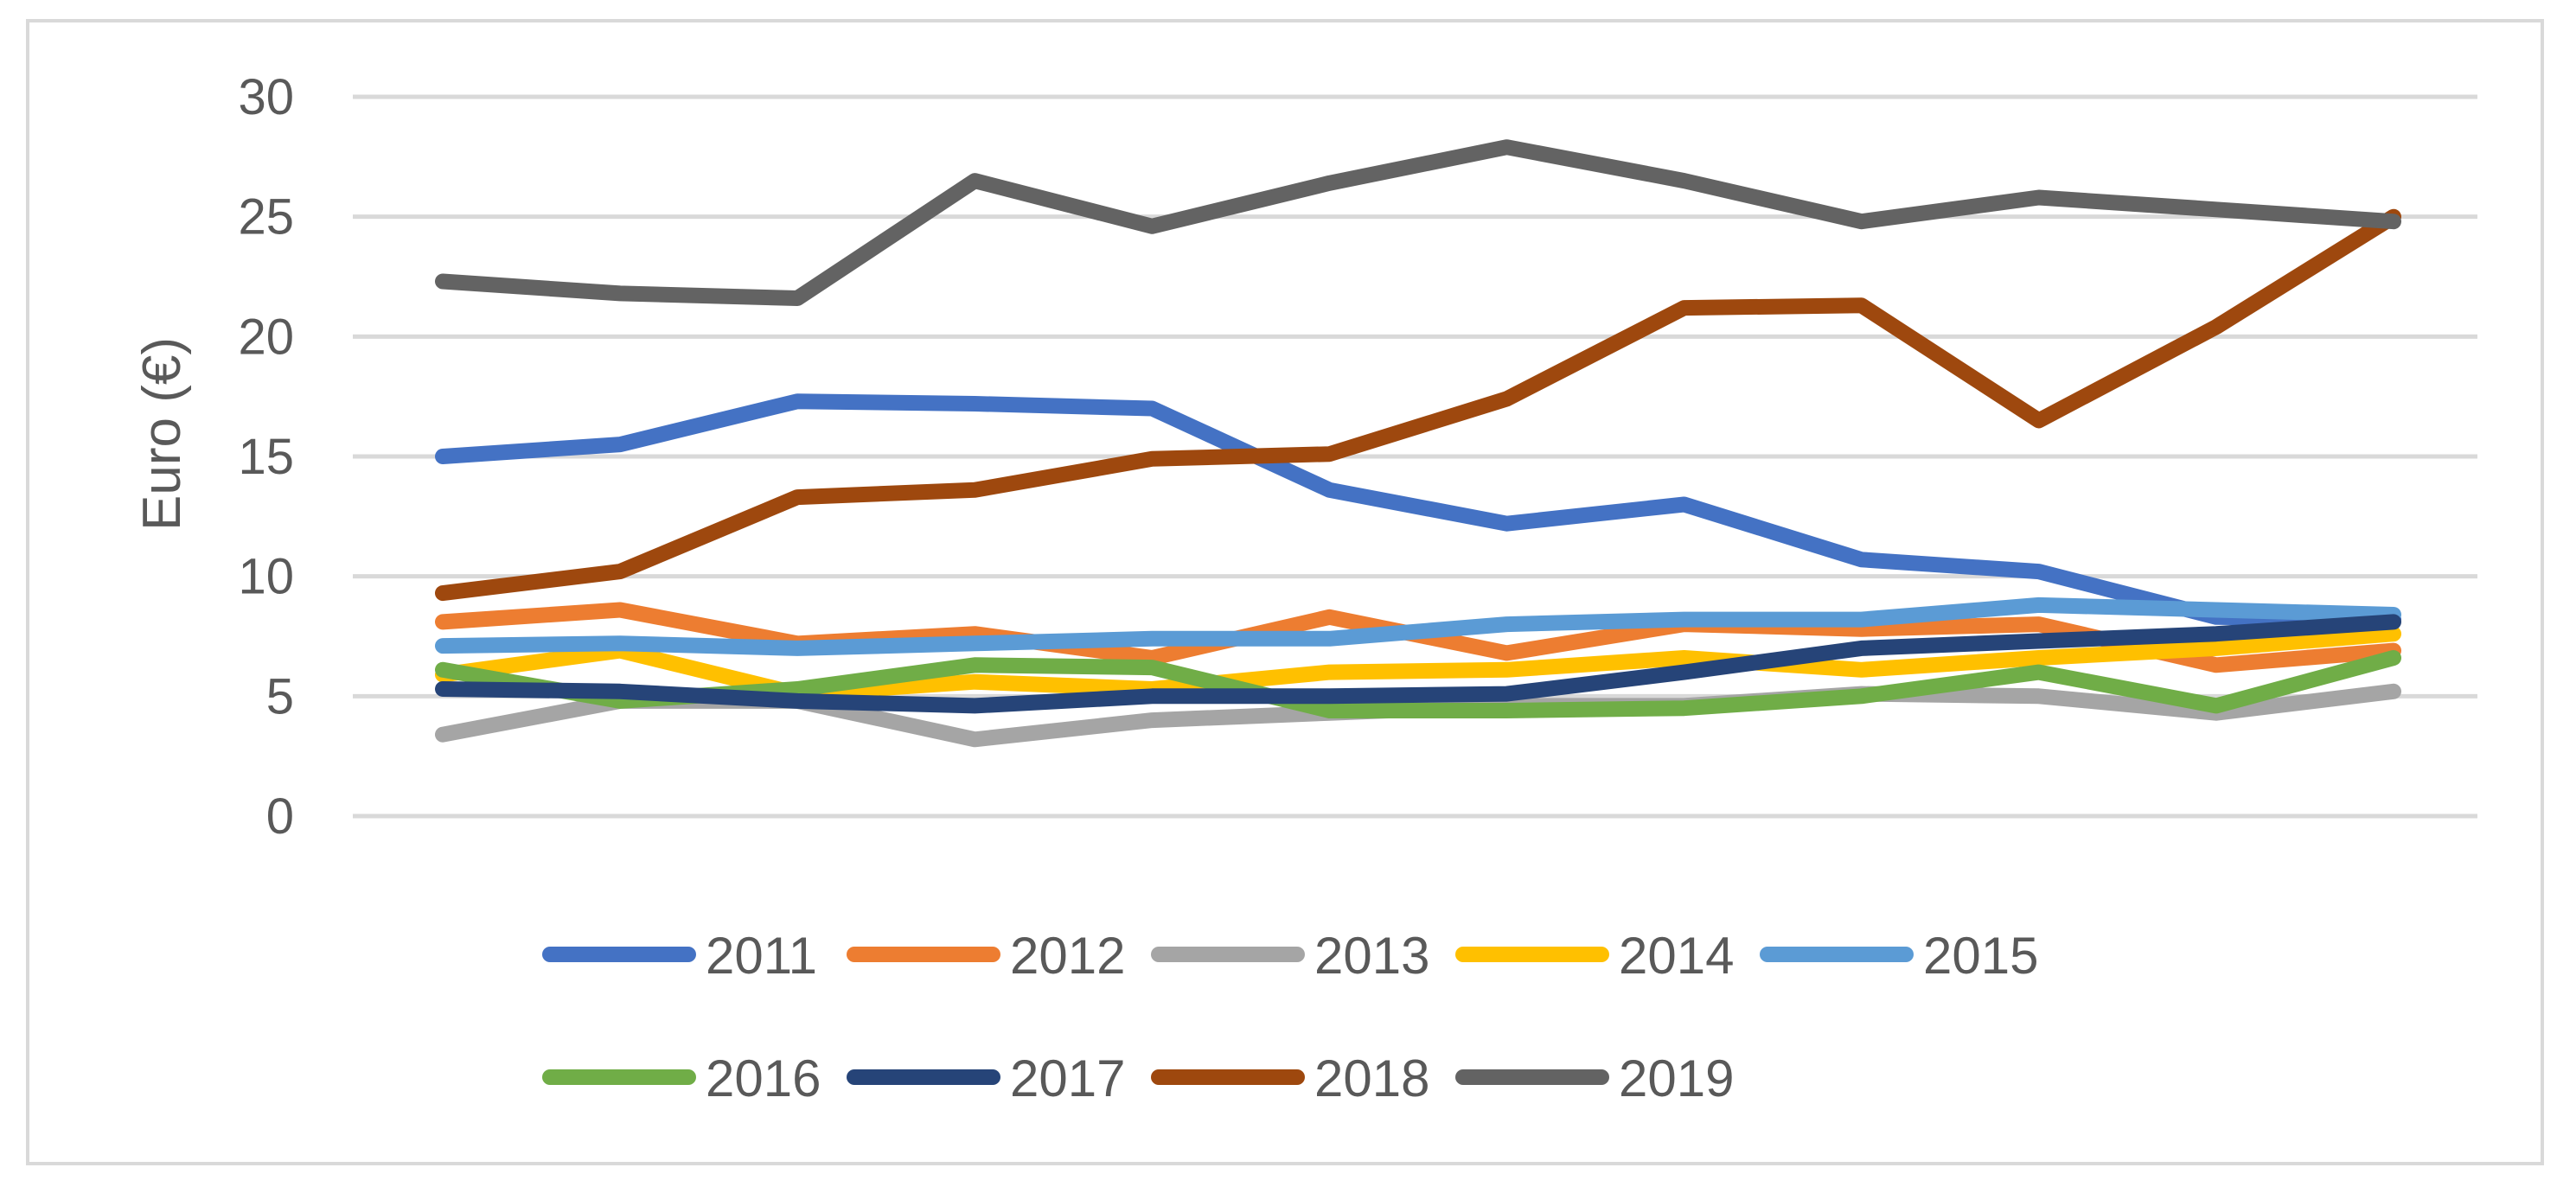  Describe the element at coordinates (1418, 626) in the screenshot. I see `series-line-2015` at that location.